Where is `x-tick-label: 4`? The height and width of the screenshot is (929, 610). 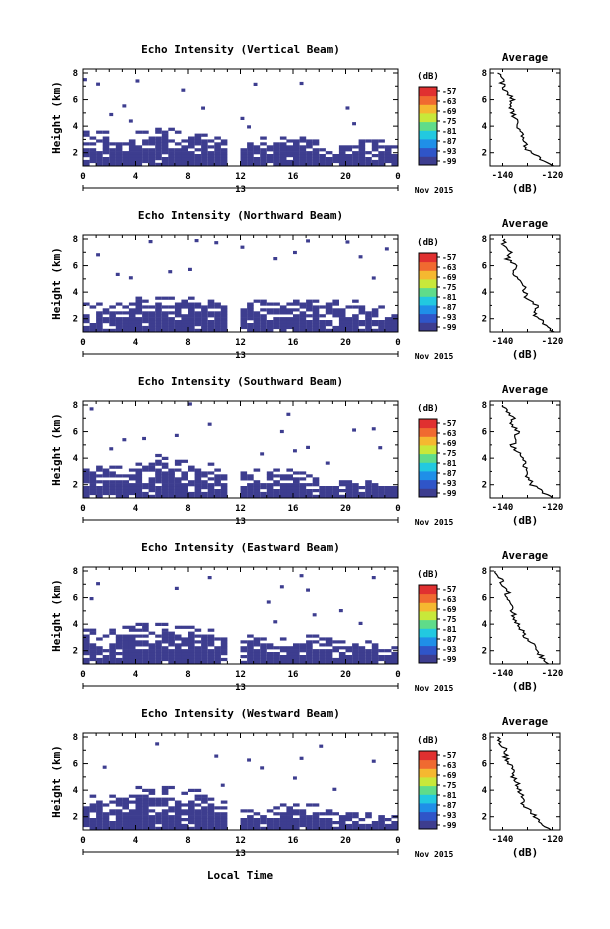
x-tick-label: 4 is located at coordinates (136, 177).